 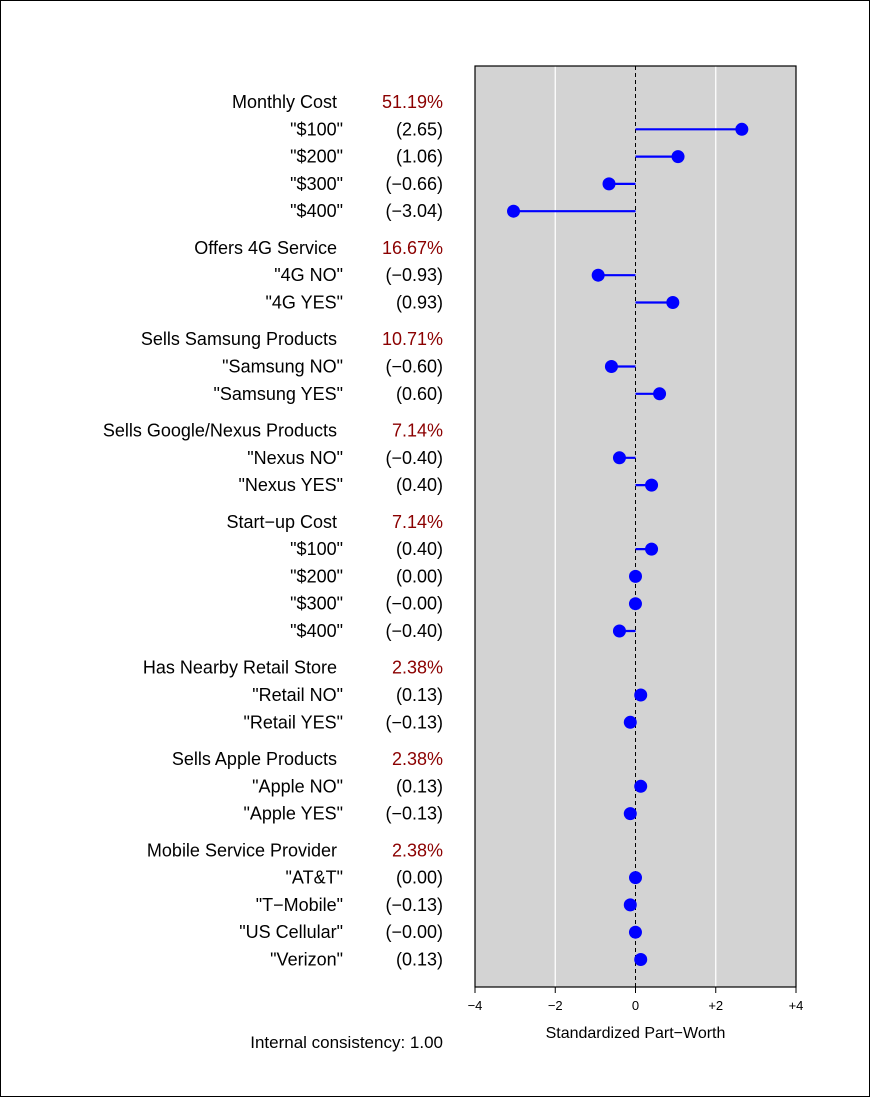 I want to click on level-value: (−0.60), so click(x=414, y=367).